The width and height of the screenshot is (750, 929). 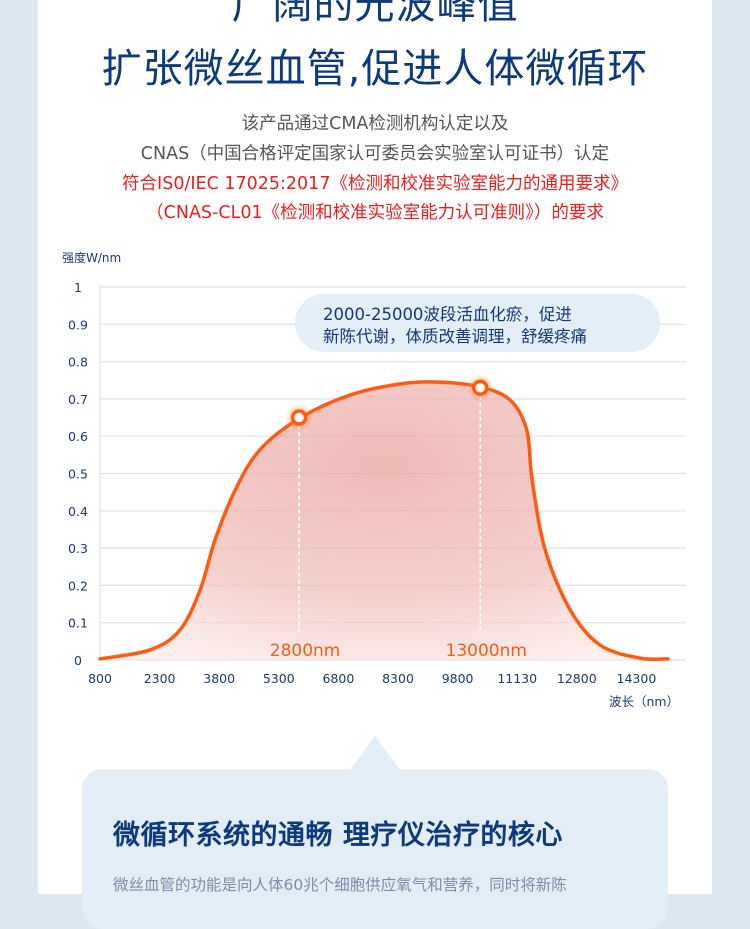 What do you see at coordinates (338, 835) in the screenshot?
I see `section-heading: 微循环系统的通畅 理疗仪治疗的核心` at bounding box center [338, 835].